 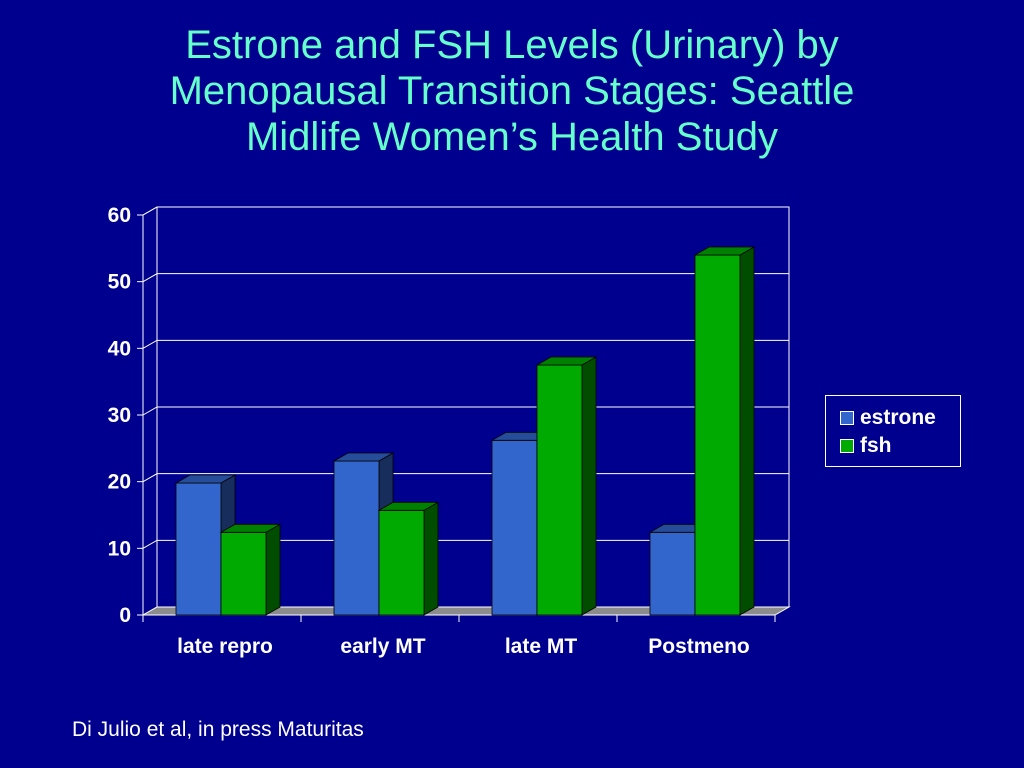 I want to click on y-tick-label-10: 10, so click(x=119, y=548).